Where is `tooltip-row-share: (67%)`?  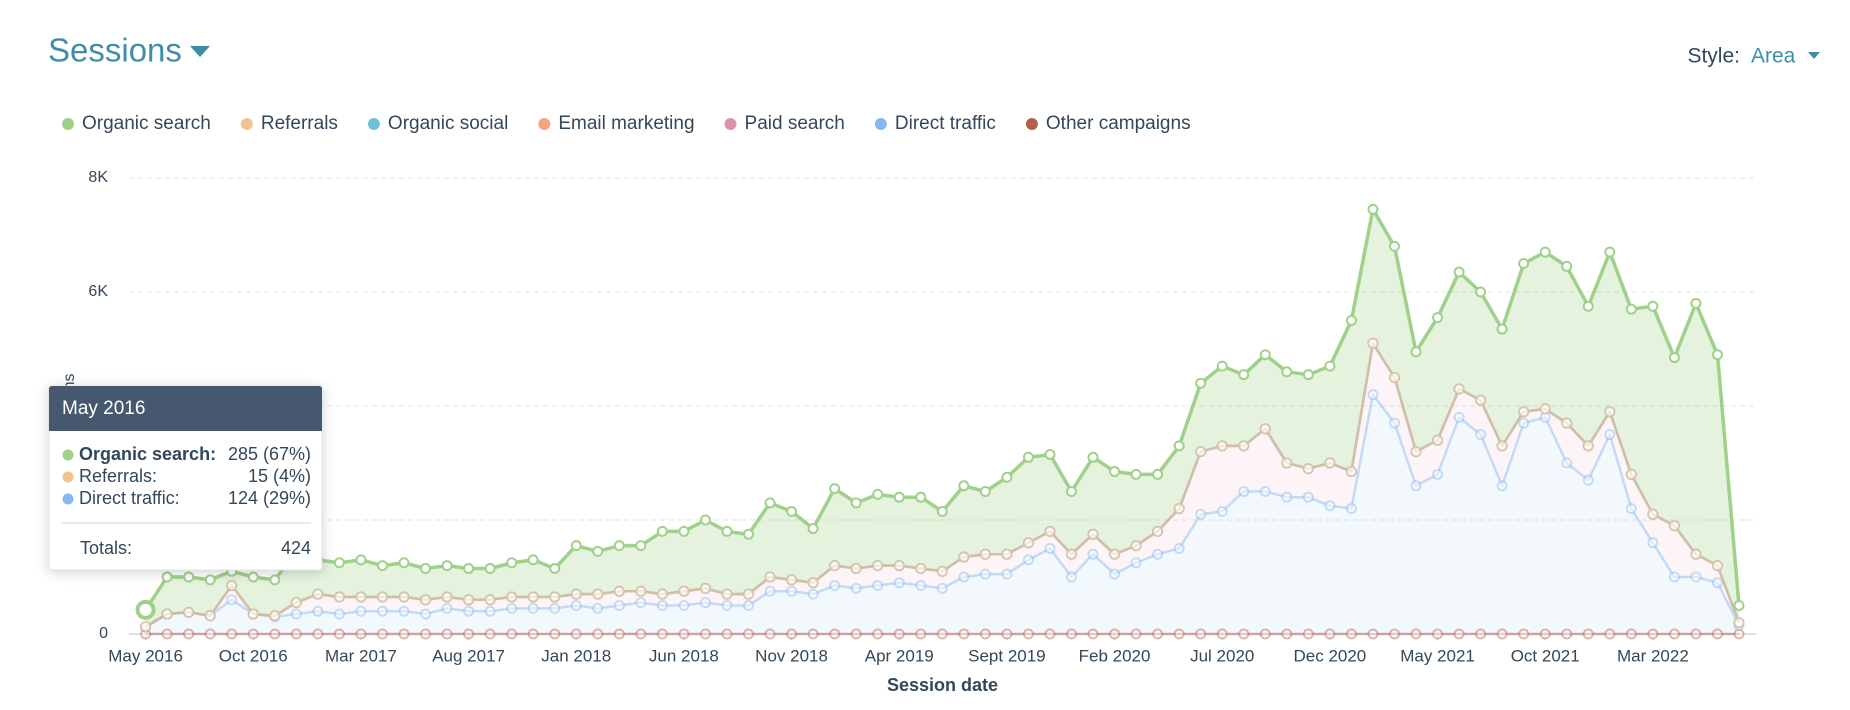
tooltip-row-share: (67%) is located at coordinates (287, 454).